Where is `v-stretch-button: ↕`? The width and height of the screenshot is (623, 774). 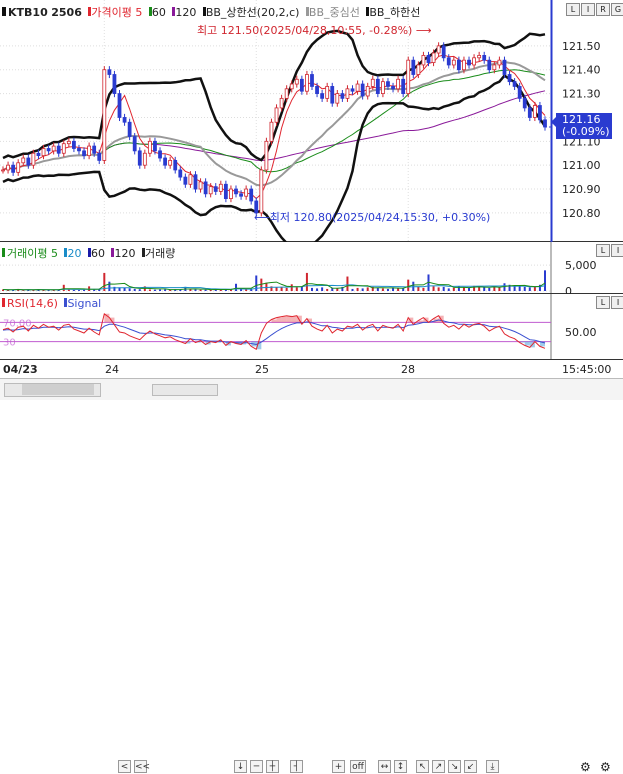
v-stretch-button: ↕ is located at coordinates (400, 766).